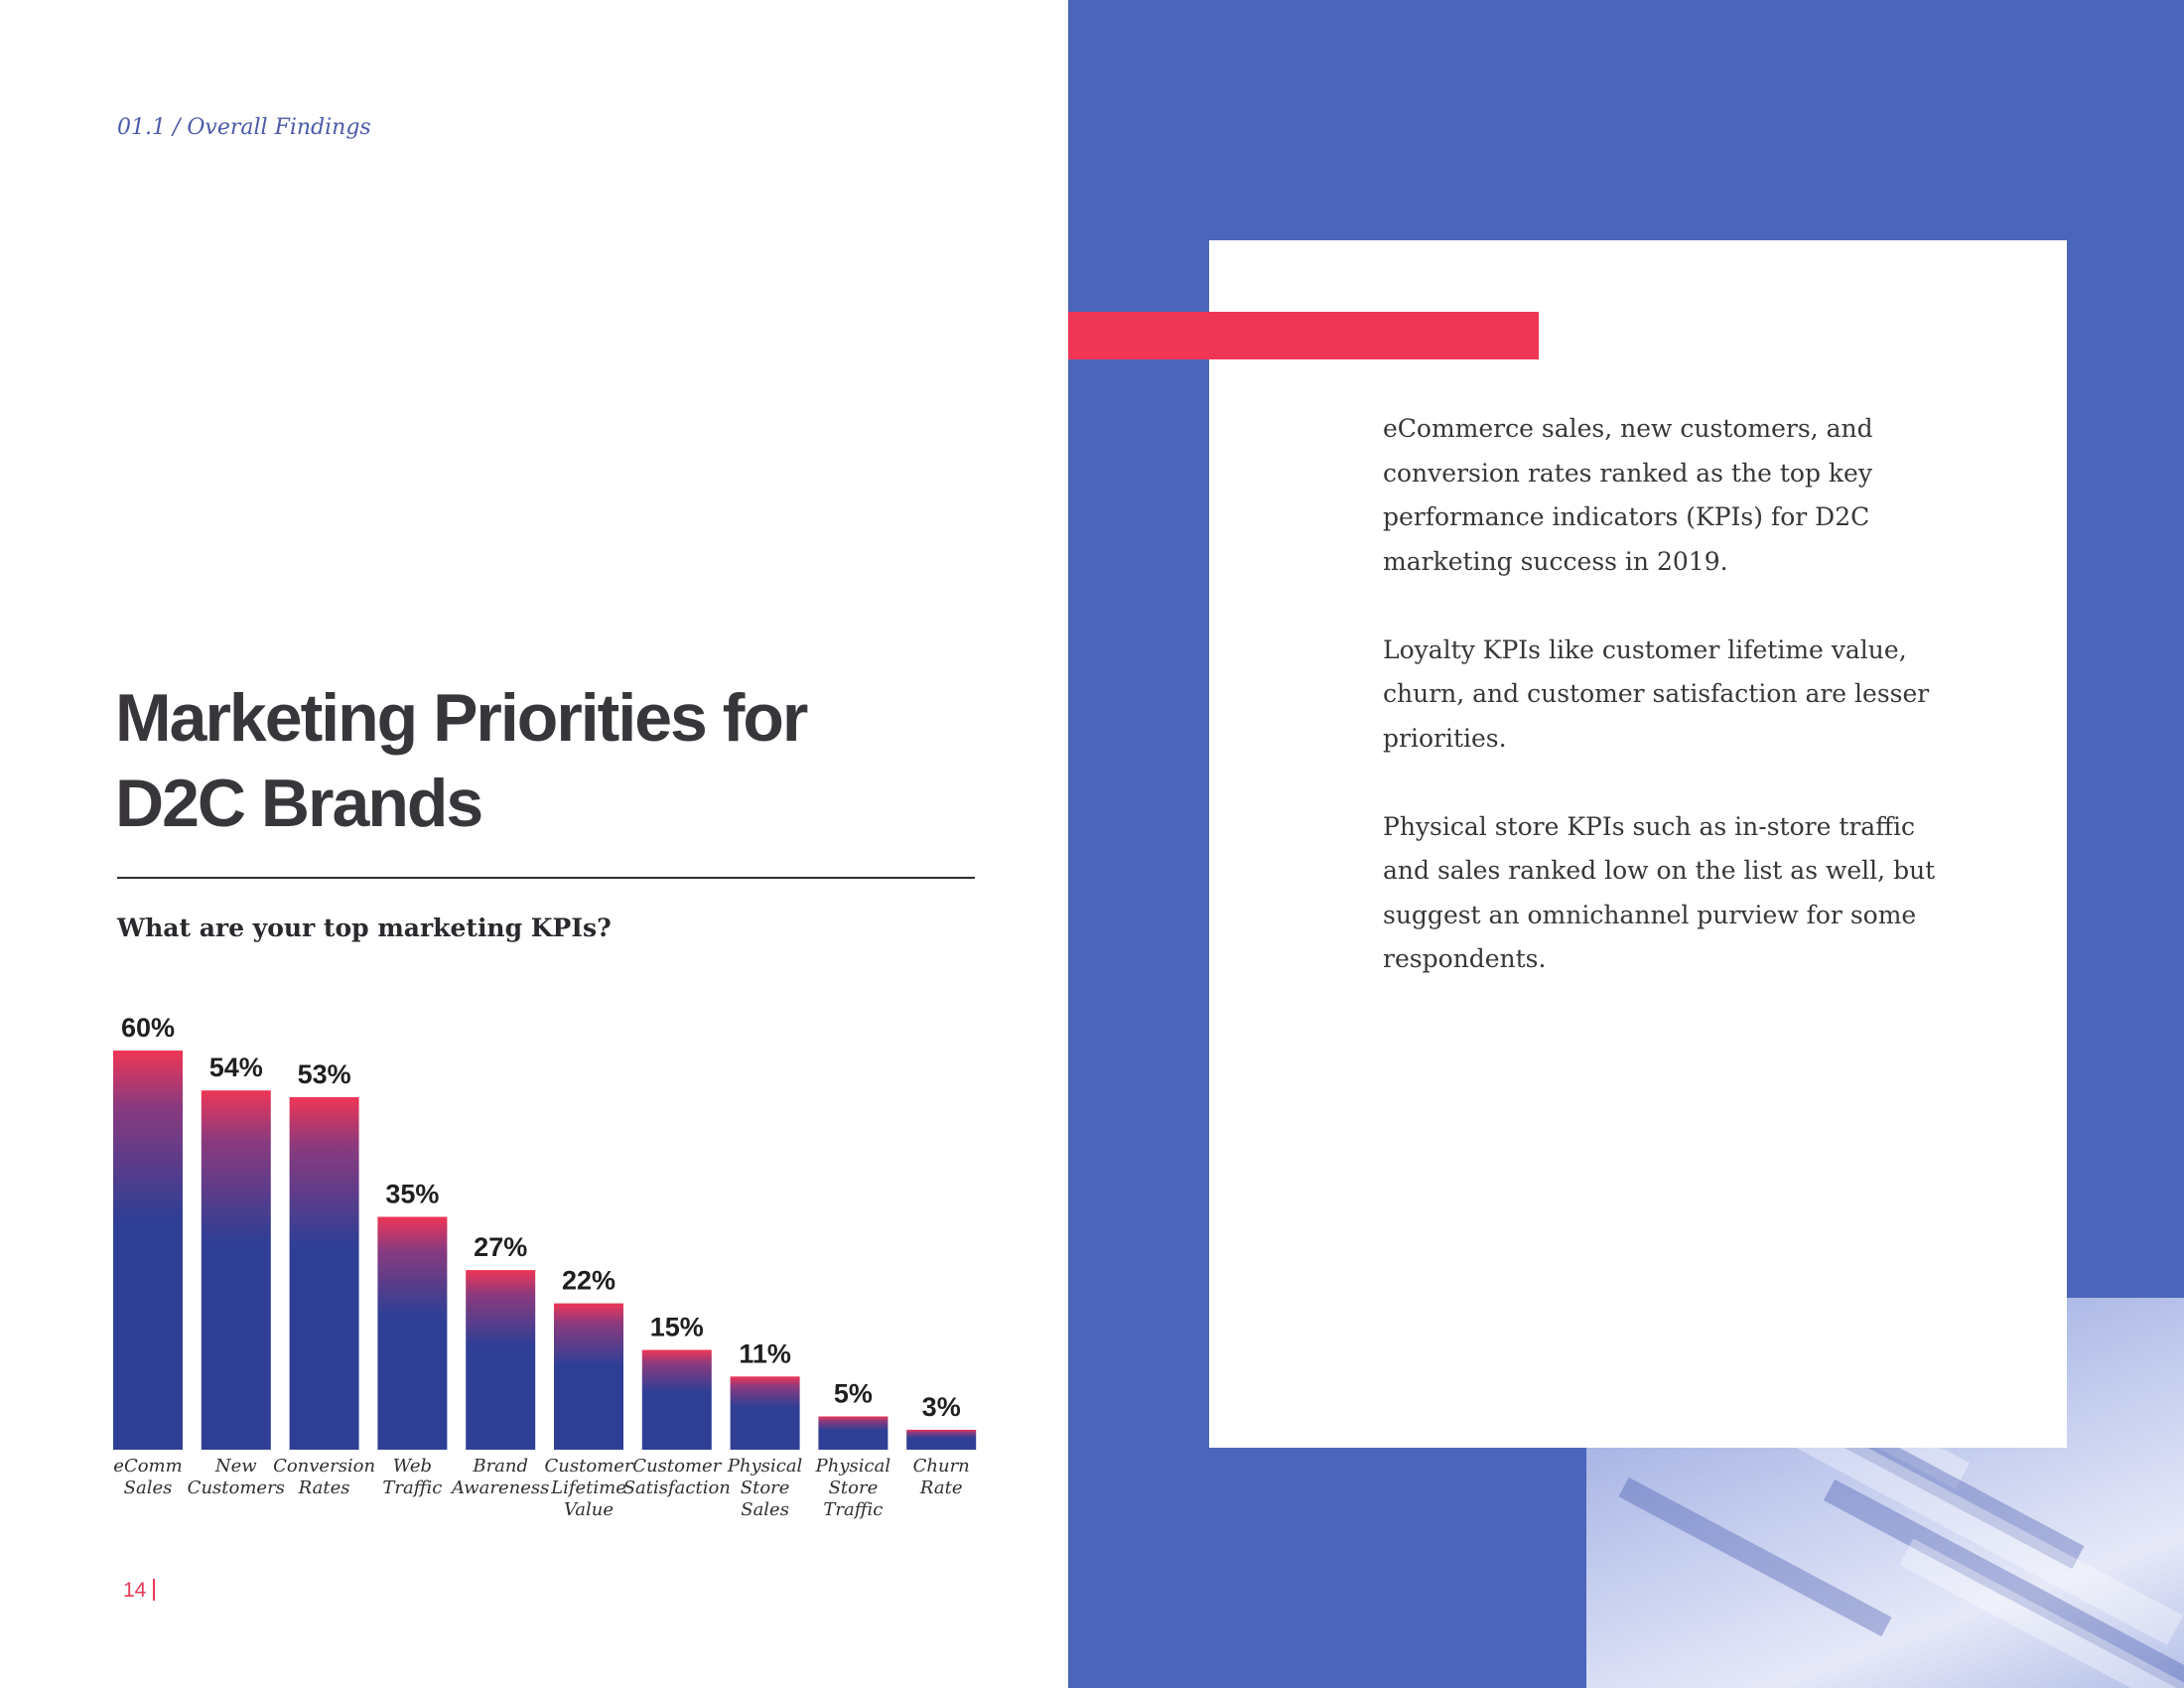  I want to click on chart-value-label: 35%, so click(412, 1194).